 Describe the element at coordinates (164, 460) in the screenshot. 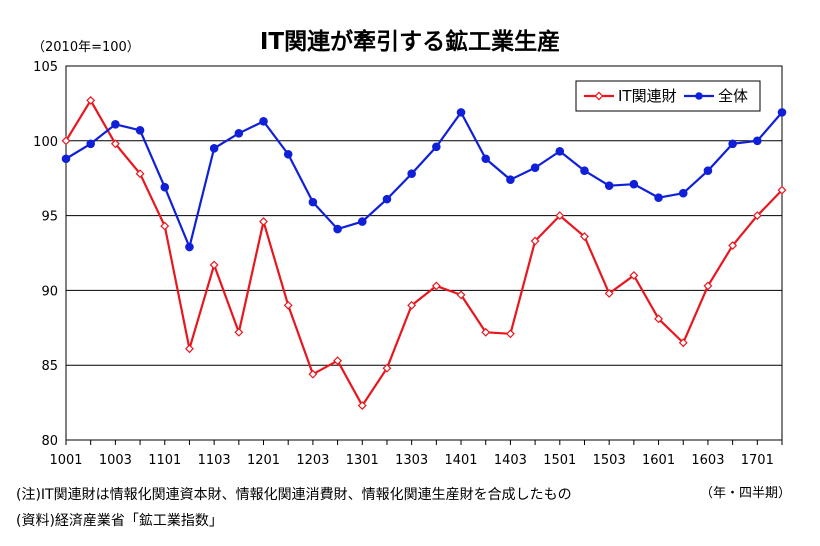

I see `x-tick-label: 1101` at that location.